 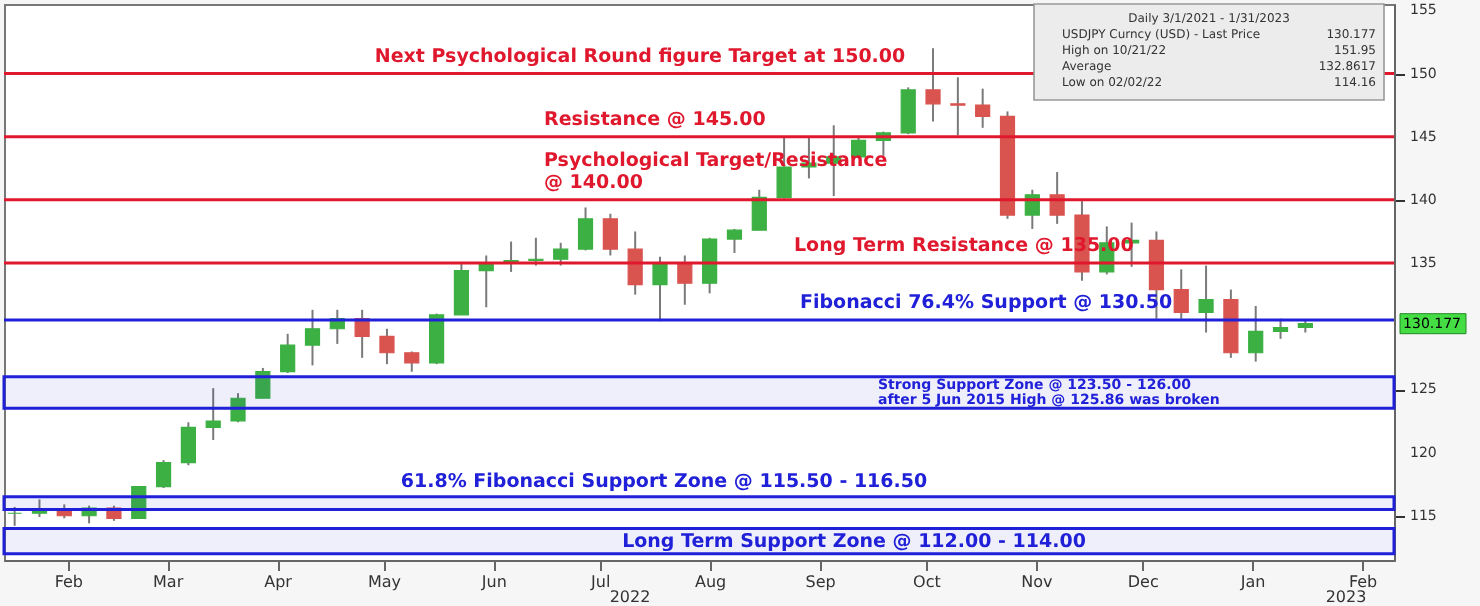 I want to click on x-tick-label: Sep, so click(x=820, y=582).